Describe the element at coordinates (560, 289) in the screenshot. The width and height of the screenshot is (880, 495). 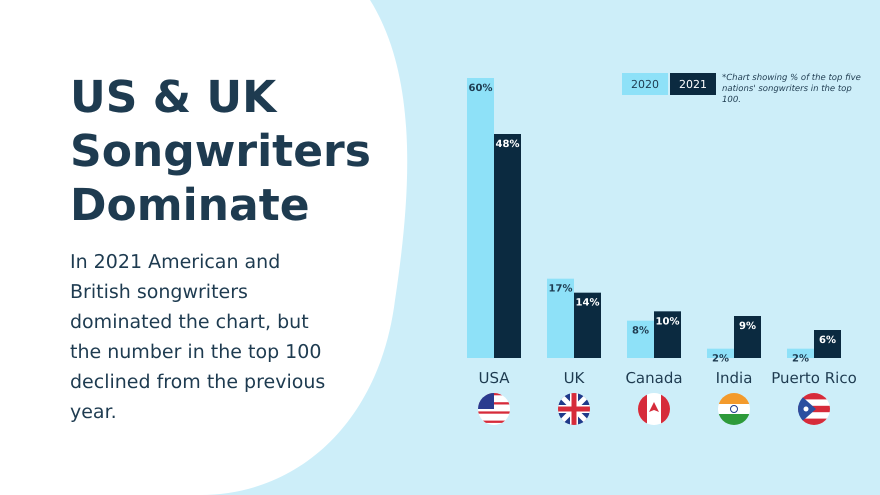
I see `data-label: 17%` at that location.